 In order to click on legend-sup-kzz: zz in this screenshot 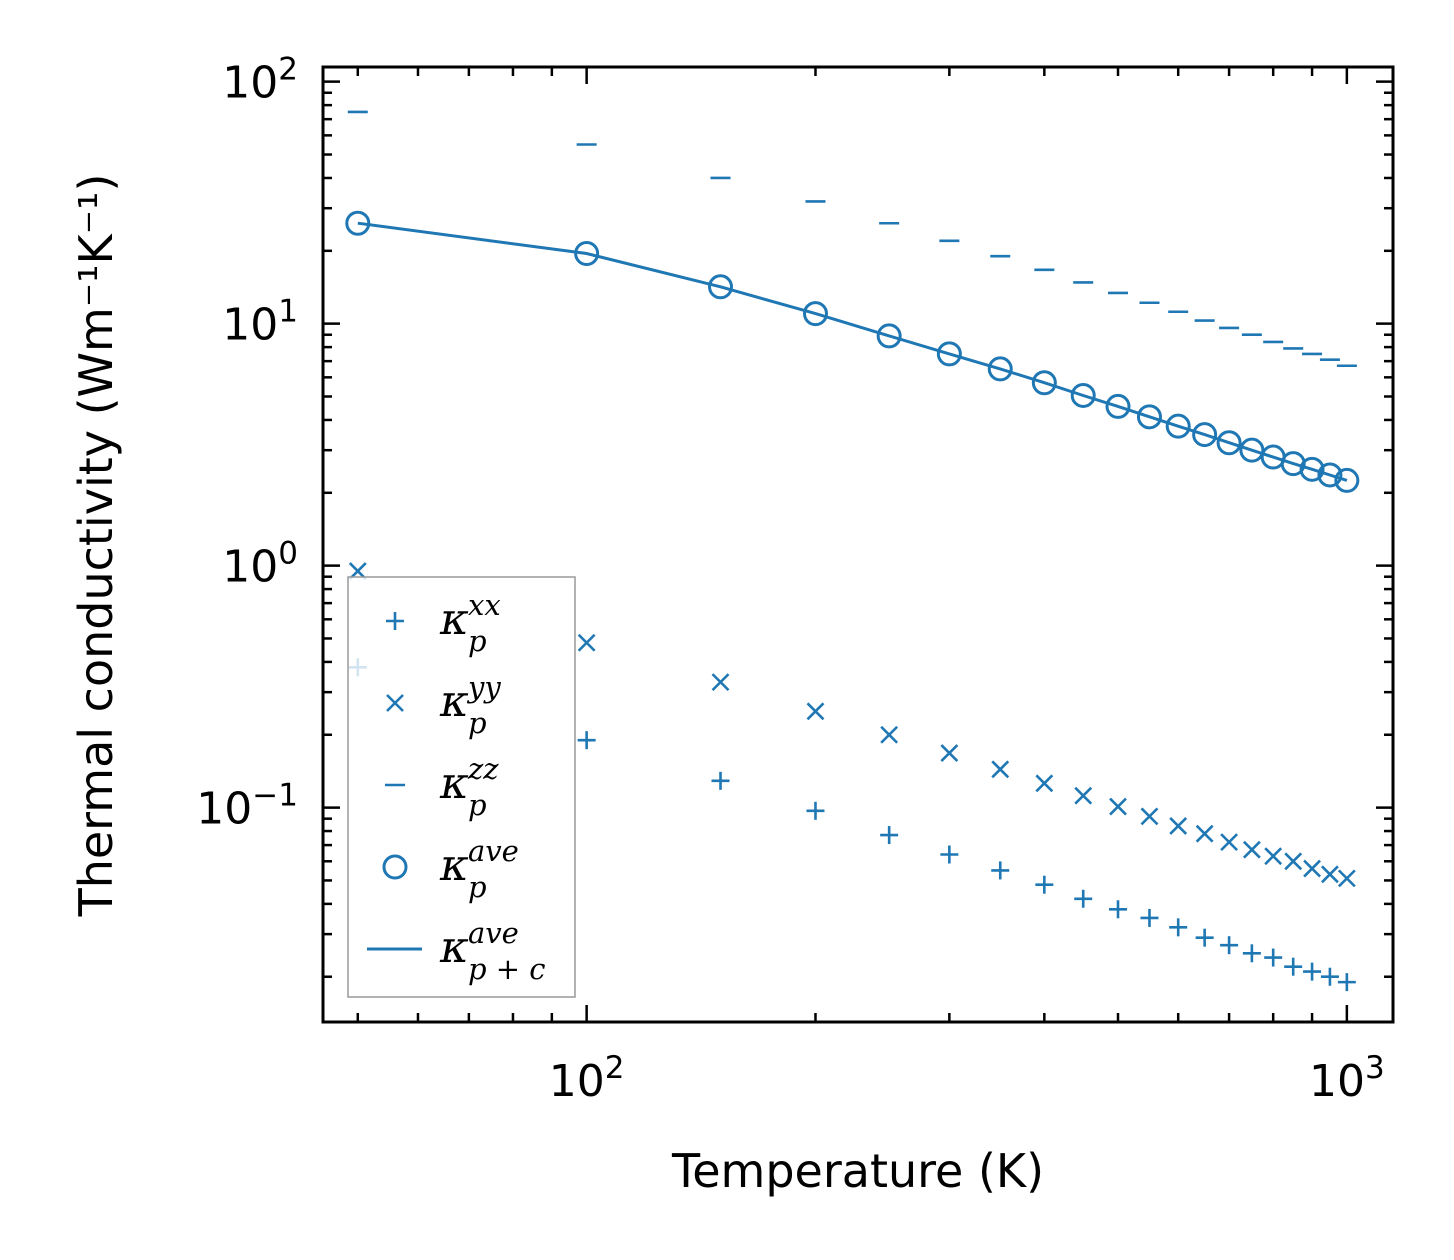, I will do `click(483, 769)`.